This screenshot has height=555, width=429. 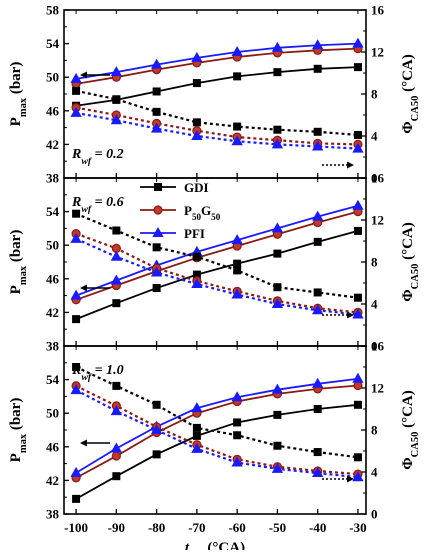 I want to click on y-right-tick-label: 0, so click(x=374, y=514).